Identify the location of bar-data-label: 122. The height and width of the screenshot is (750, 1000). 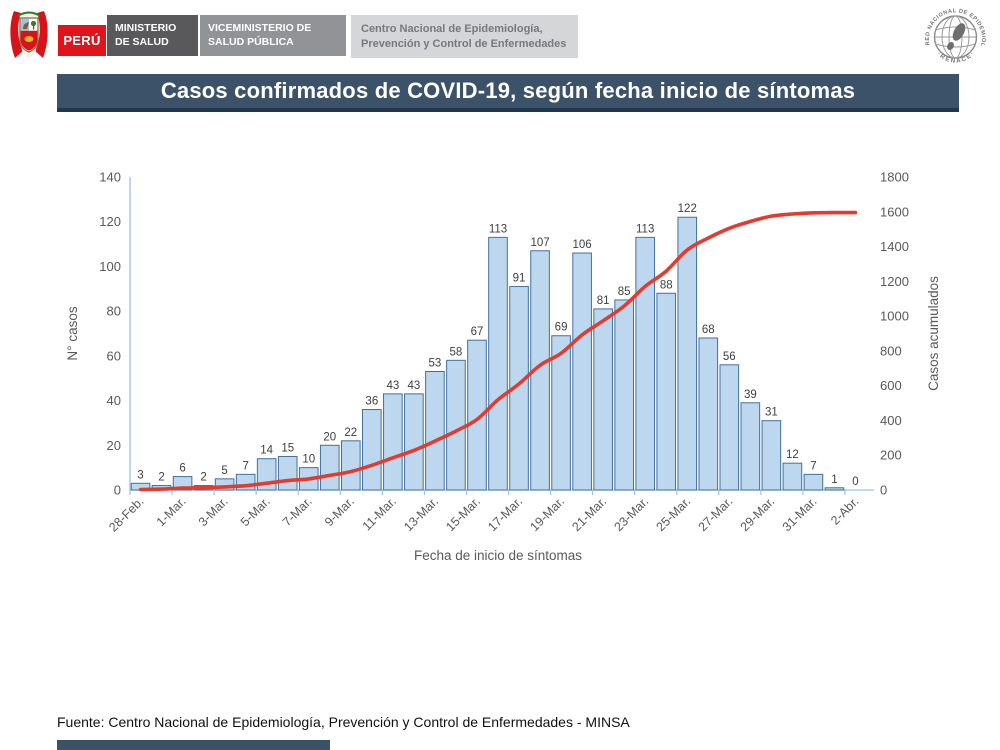
(687, 209).